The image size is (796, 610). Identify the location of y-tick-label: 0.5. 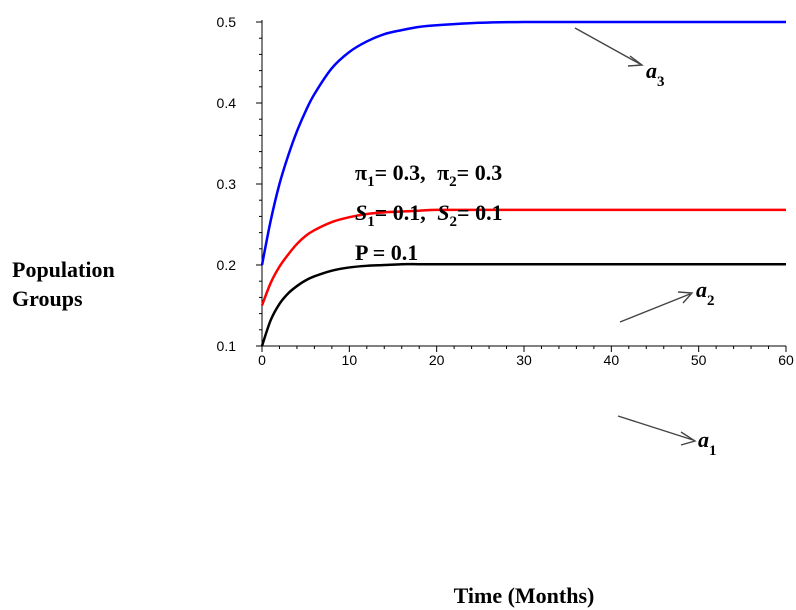
(227, 22).